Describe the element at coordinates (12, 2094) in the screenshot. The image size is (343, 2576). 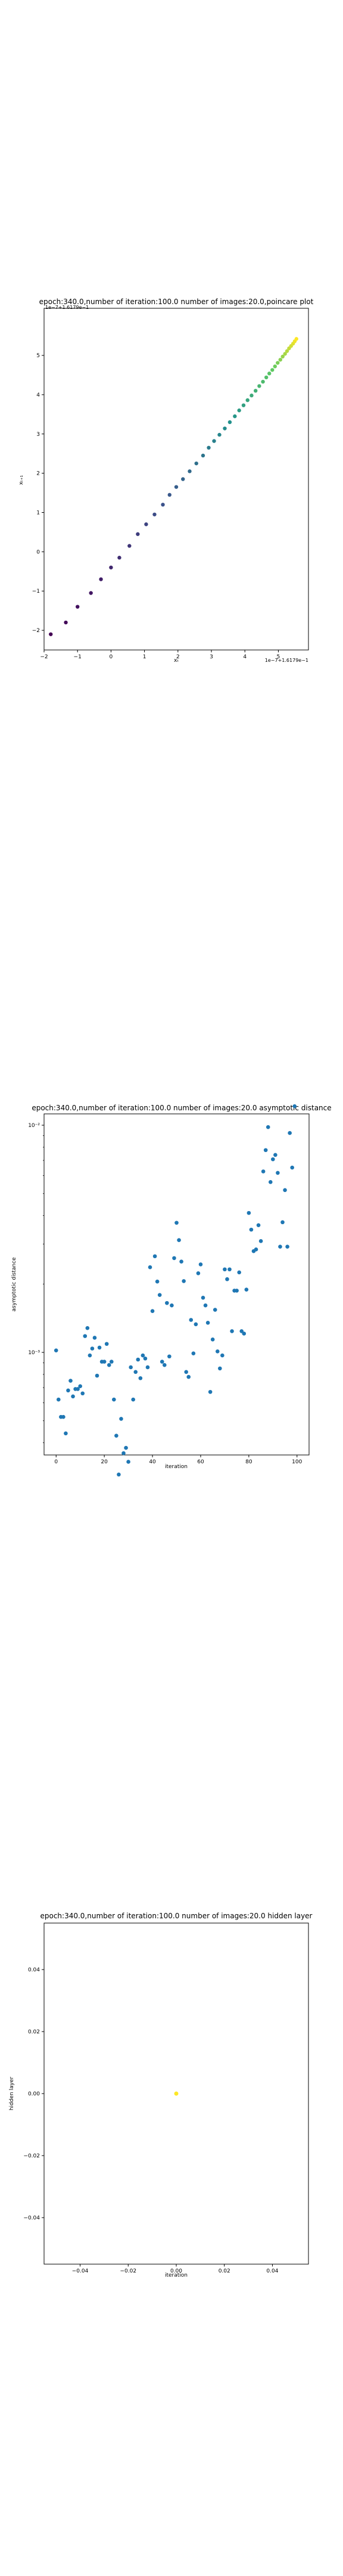
I see `y-axis-label: hidden layer` at that location.